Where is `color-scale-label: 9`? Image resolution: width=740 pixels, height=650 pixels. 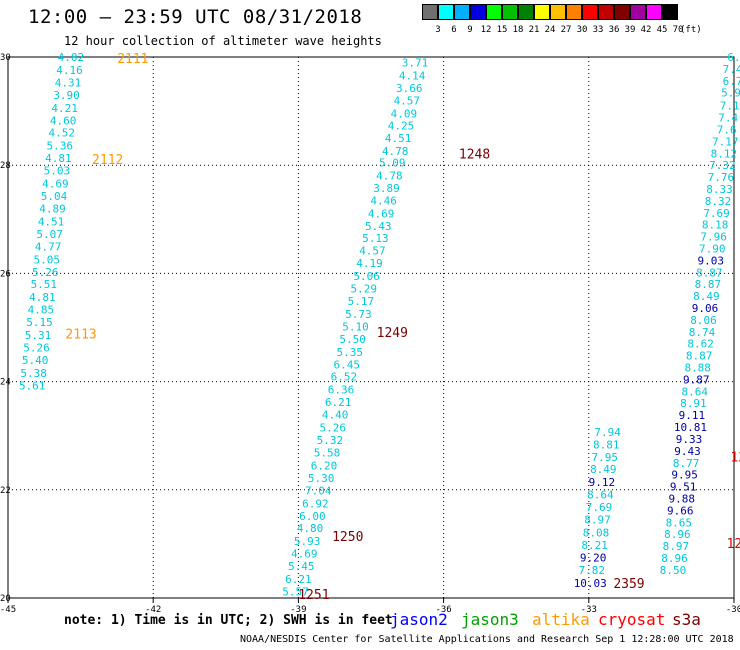 color-scale-label: 9 is located at coordinates (470, 30).